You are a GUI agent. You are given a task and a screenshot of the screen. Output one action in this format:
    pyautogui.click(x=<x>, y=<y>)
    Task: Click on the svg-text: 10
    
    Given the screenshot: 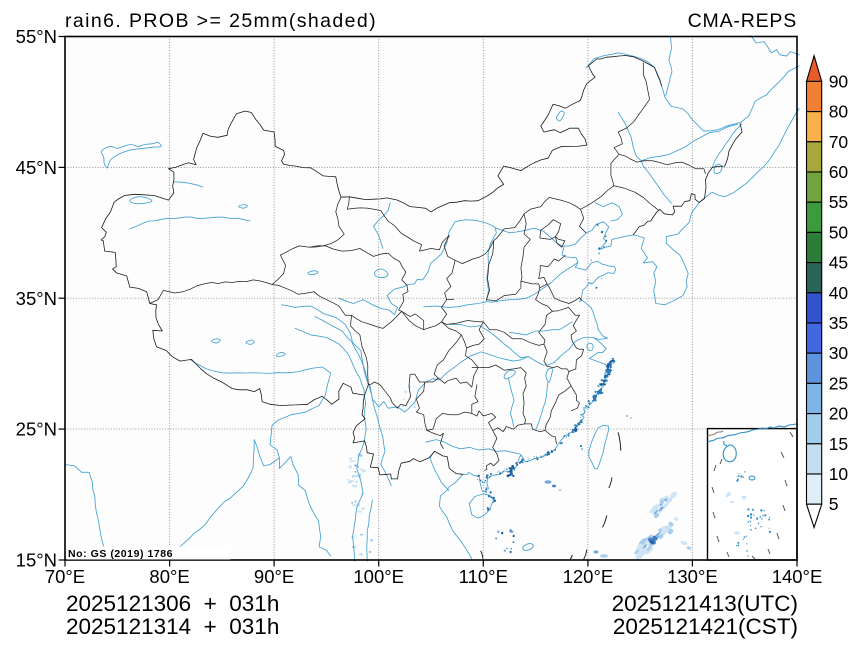 What is the action you would take?
    pyautogui.click(x=839, y=474)
    